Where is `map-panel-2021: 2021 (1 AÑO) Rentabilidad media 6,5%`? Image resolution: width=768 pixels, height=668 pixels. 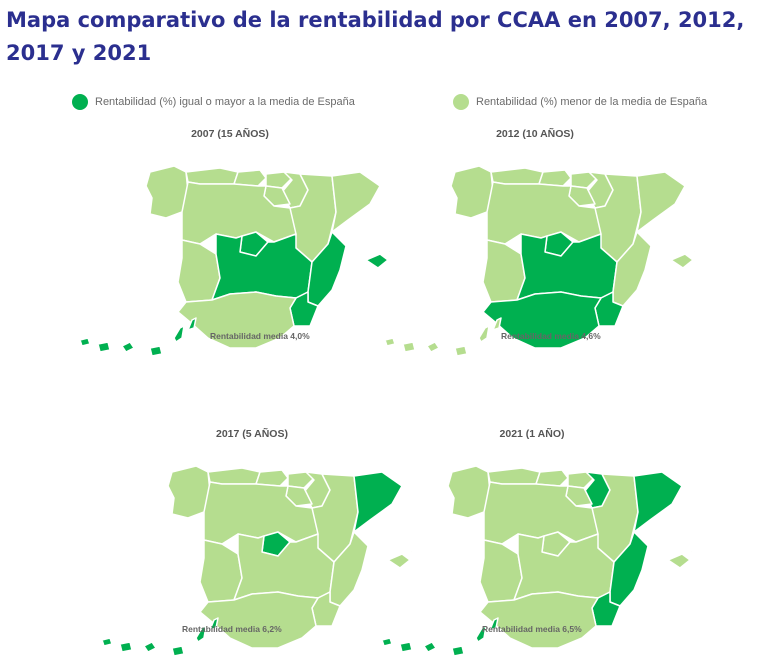
map-panel-2021: 2021 (1 AÑO) Rentabilidad media 6,5% is located at coordinates (532, 548).